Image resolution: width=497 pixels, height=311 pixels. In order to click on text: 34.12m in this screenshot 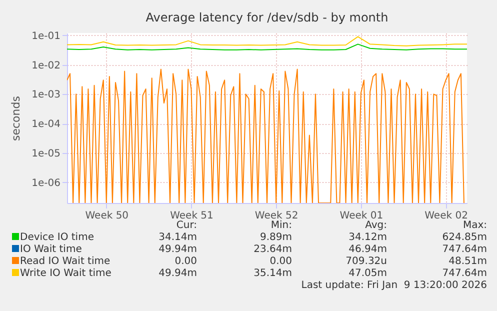, I will do `click(367, 237)`.